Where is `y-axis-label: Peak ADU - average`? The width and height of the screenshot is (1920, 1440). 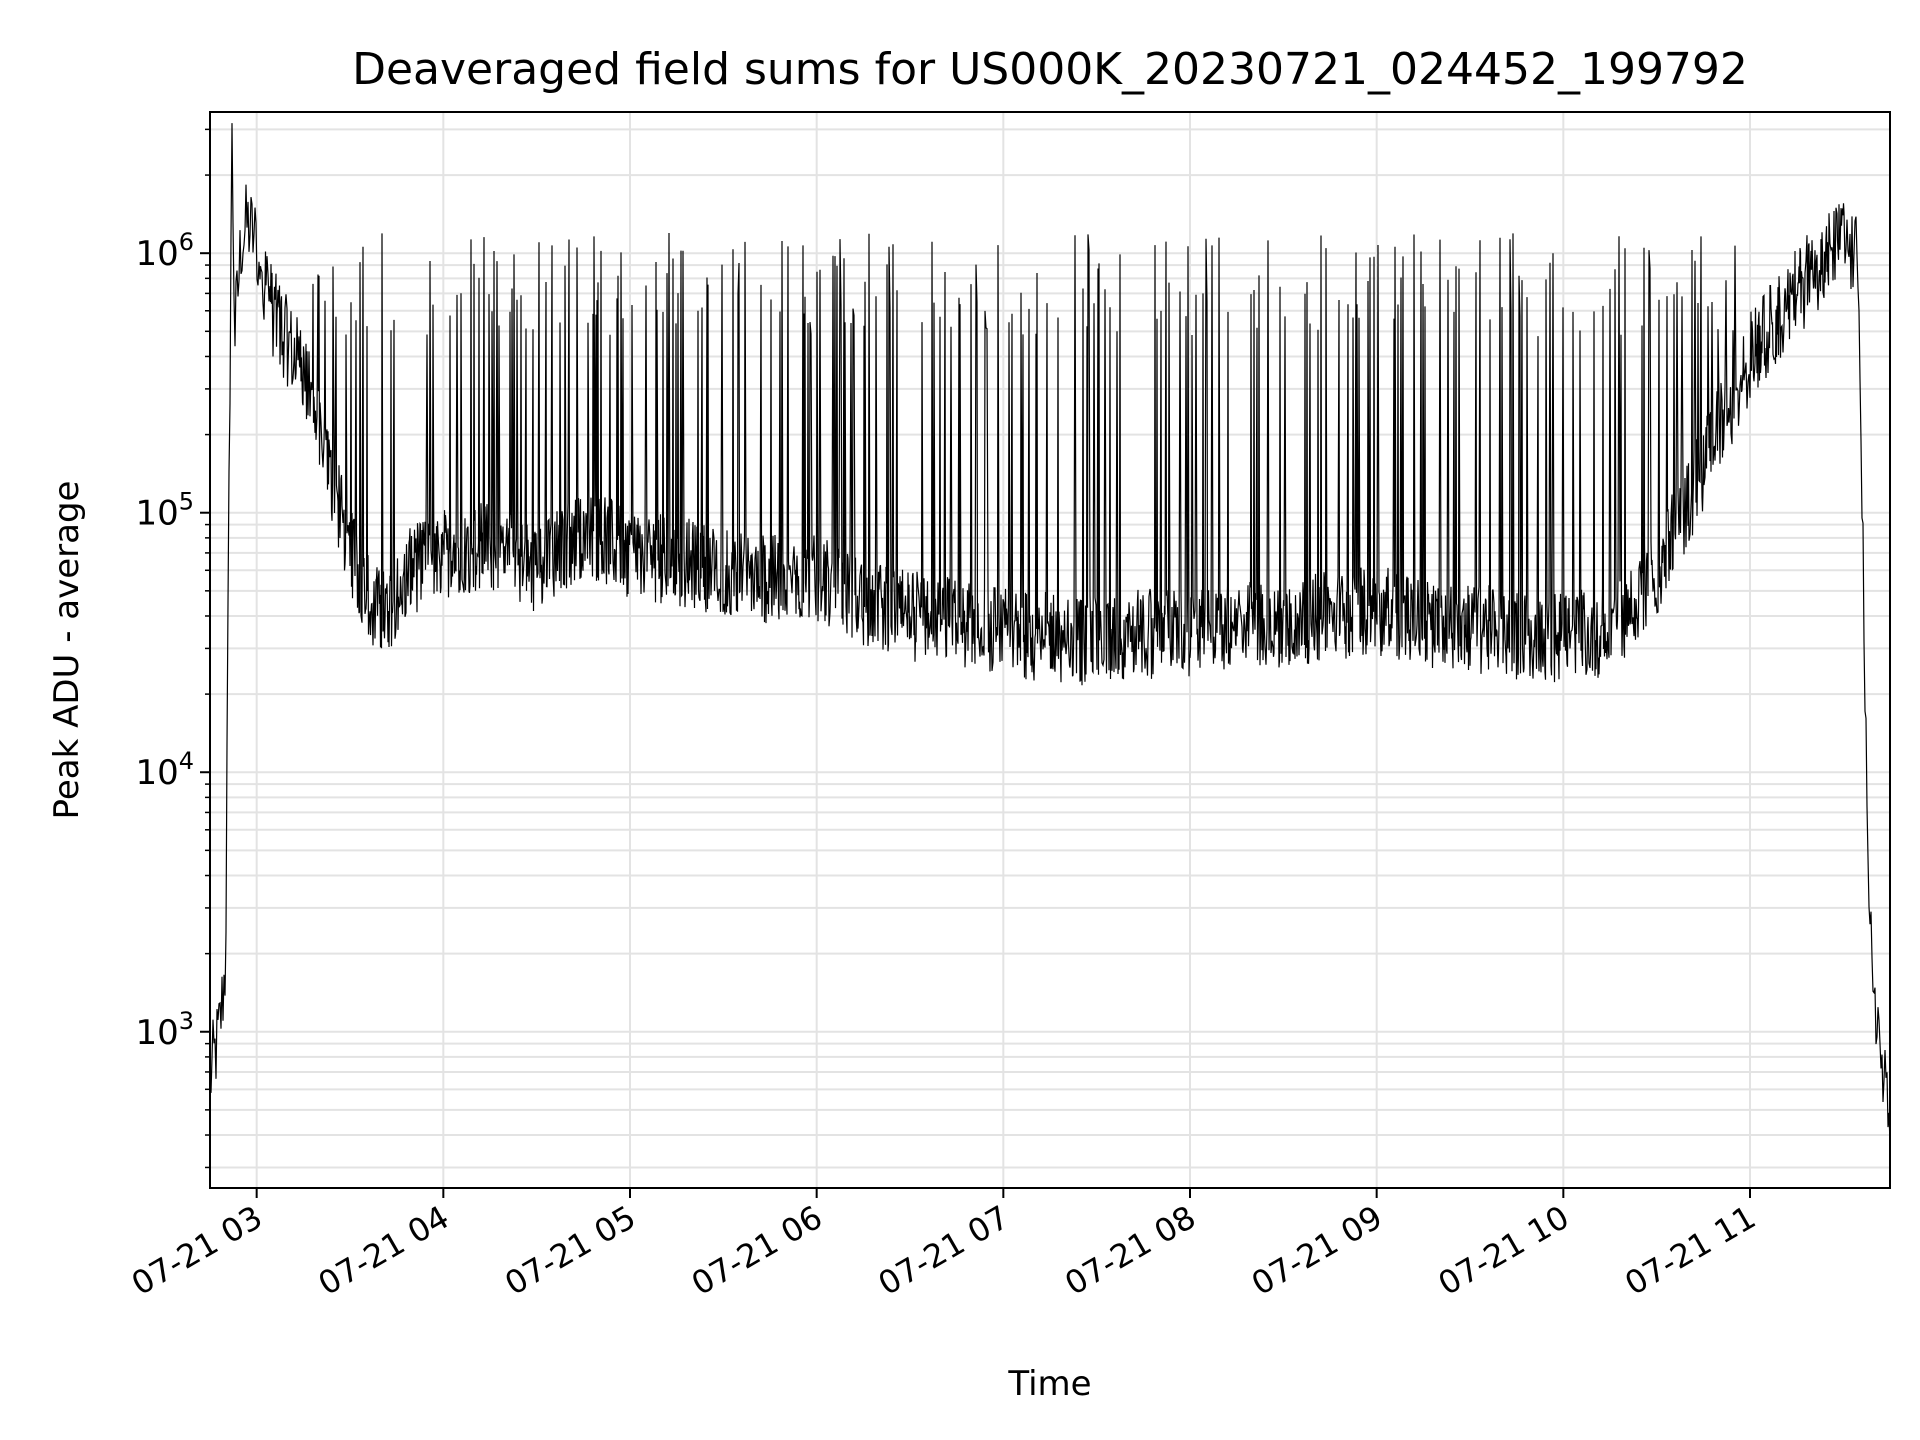
y-axis-label: Peak ADU - average is located at coordinates (67, 650).